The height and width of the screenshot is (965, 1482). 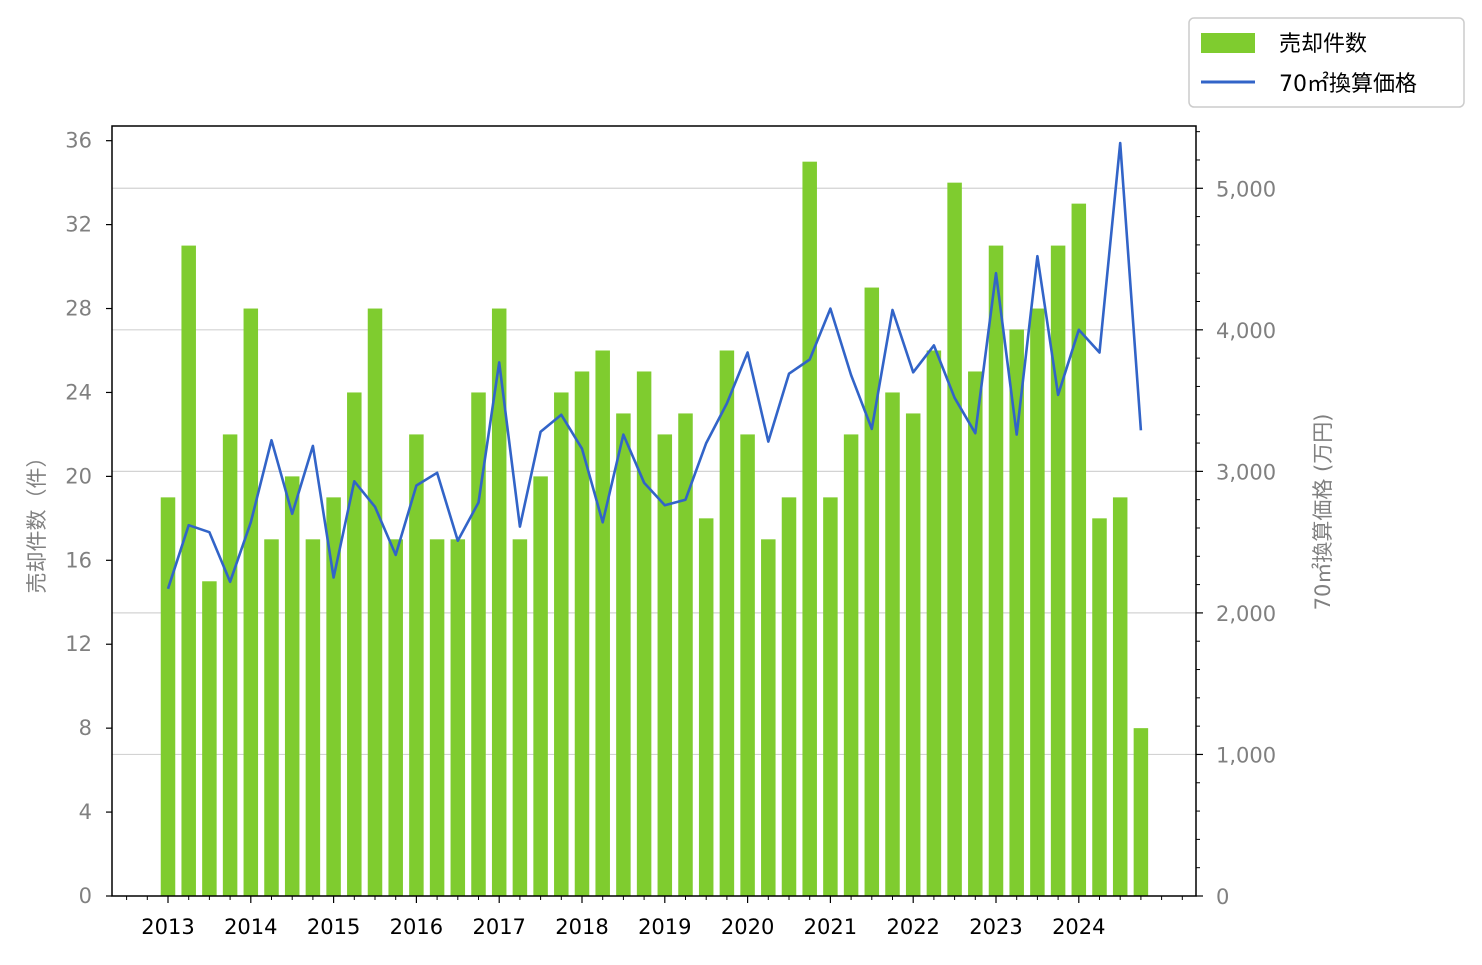 What do you see at coordinates (1246, 189) in the screenshot?
I see `y-right-tick-label-5: 5,000` at bounding box center [1246, 189].